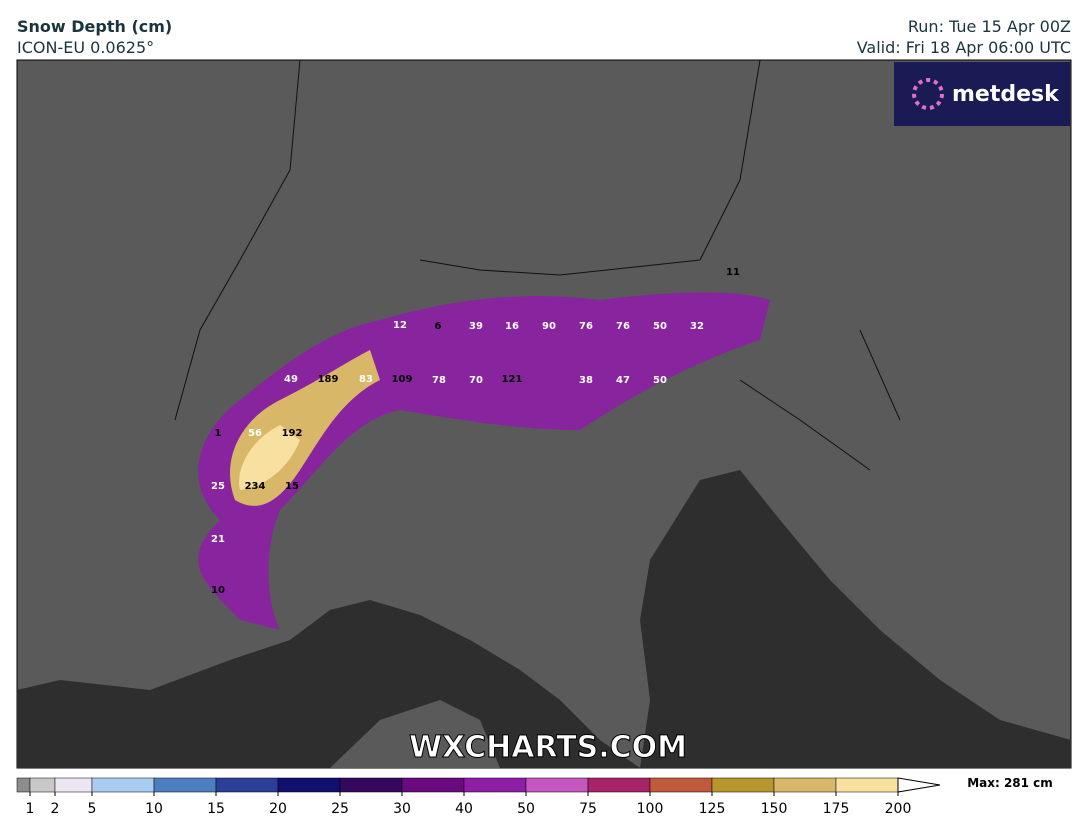 The width and height of the screenshot is (1088, 835). What do you see at coordinates (898, 809) in the screenshot?
I see `colorbar-tick-label: 200` at bounding box center [898, 809].